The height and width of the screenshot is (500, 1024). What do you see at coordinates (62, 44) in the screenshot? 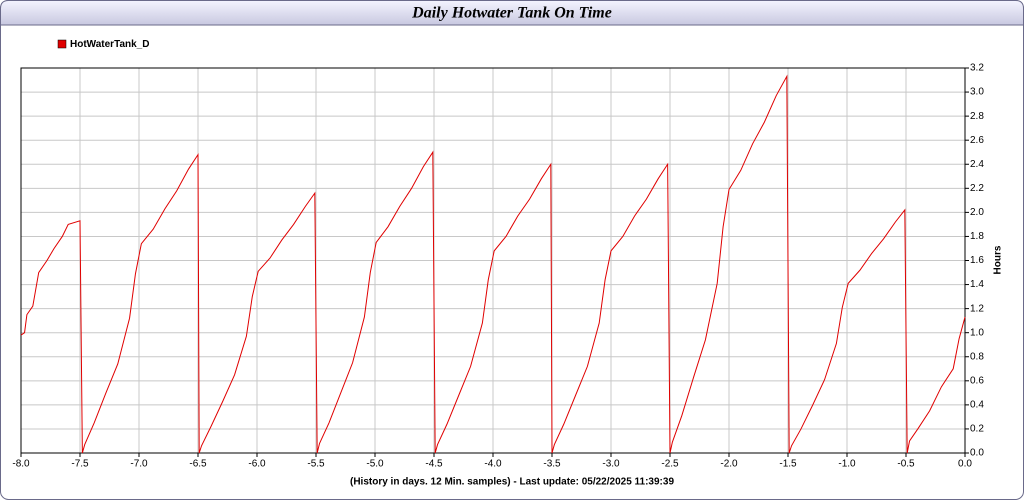
I see `legend-swatch` at bounding box center [62, 44].